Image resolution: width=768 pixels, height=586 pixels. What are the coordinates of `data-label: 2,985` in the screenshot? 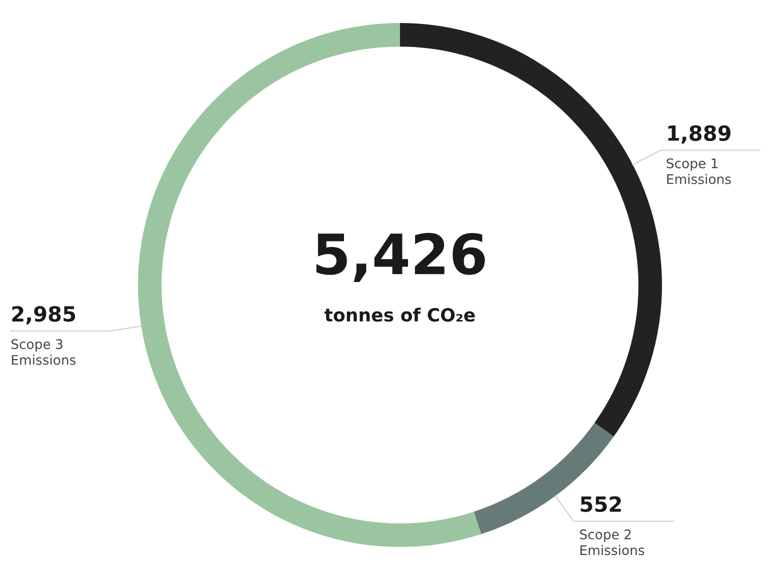 It's located at (44, 315).